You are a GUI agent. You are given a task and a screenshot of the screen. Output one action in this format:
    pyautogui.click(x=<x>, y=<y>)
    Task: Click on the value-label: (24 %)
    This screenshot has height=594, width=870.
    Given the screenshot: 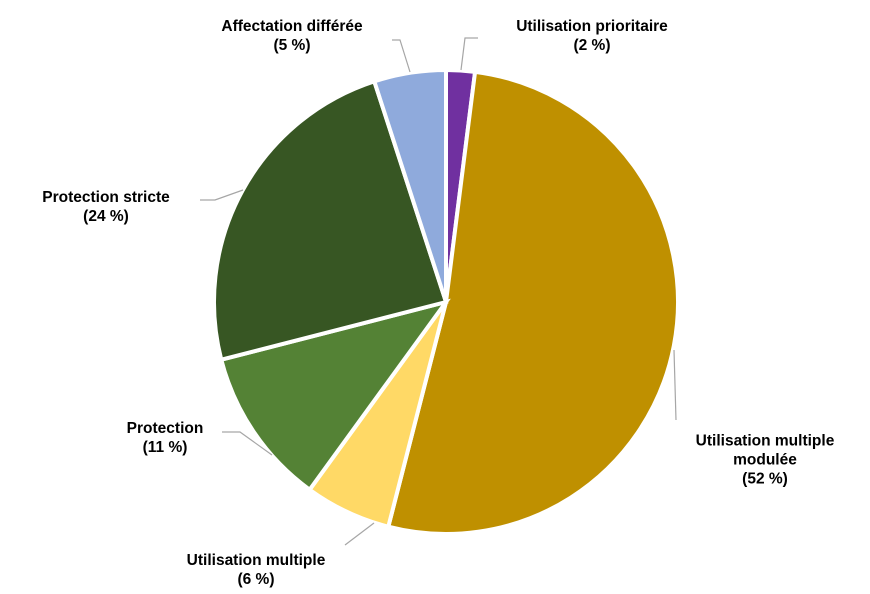 What is the action you would take?
    pyautogui.click(x=106, y=216)
    